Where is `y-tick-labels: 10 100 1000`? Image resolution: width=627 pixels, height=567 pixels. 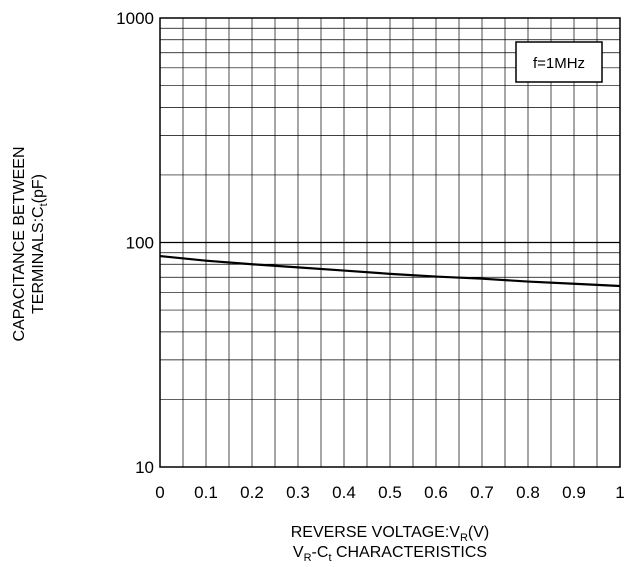 y-tick-labels: 10 100 1000 is located at coordinates (135, 243).